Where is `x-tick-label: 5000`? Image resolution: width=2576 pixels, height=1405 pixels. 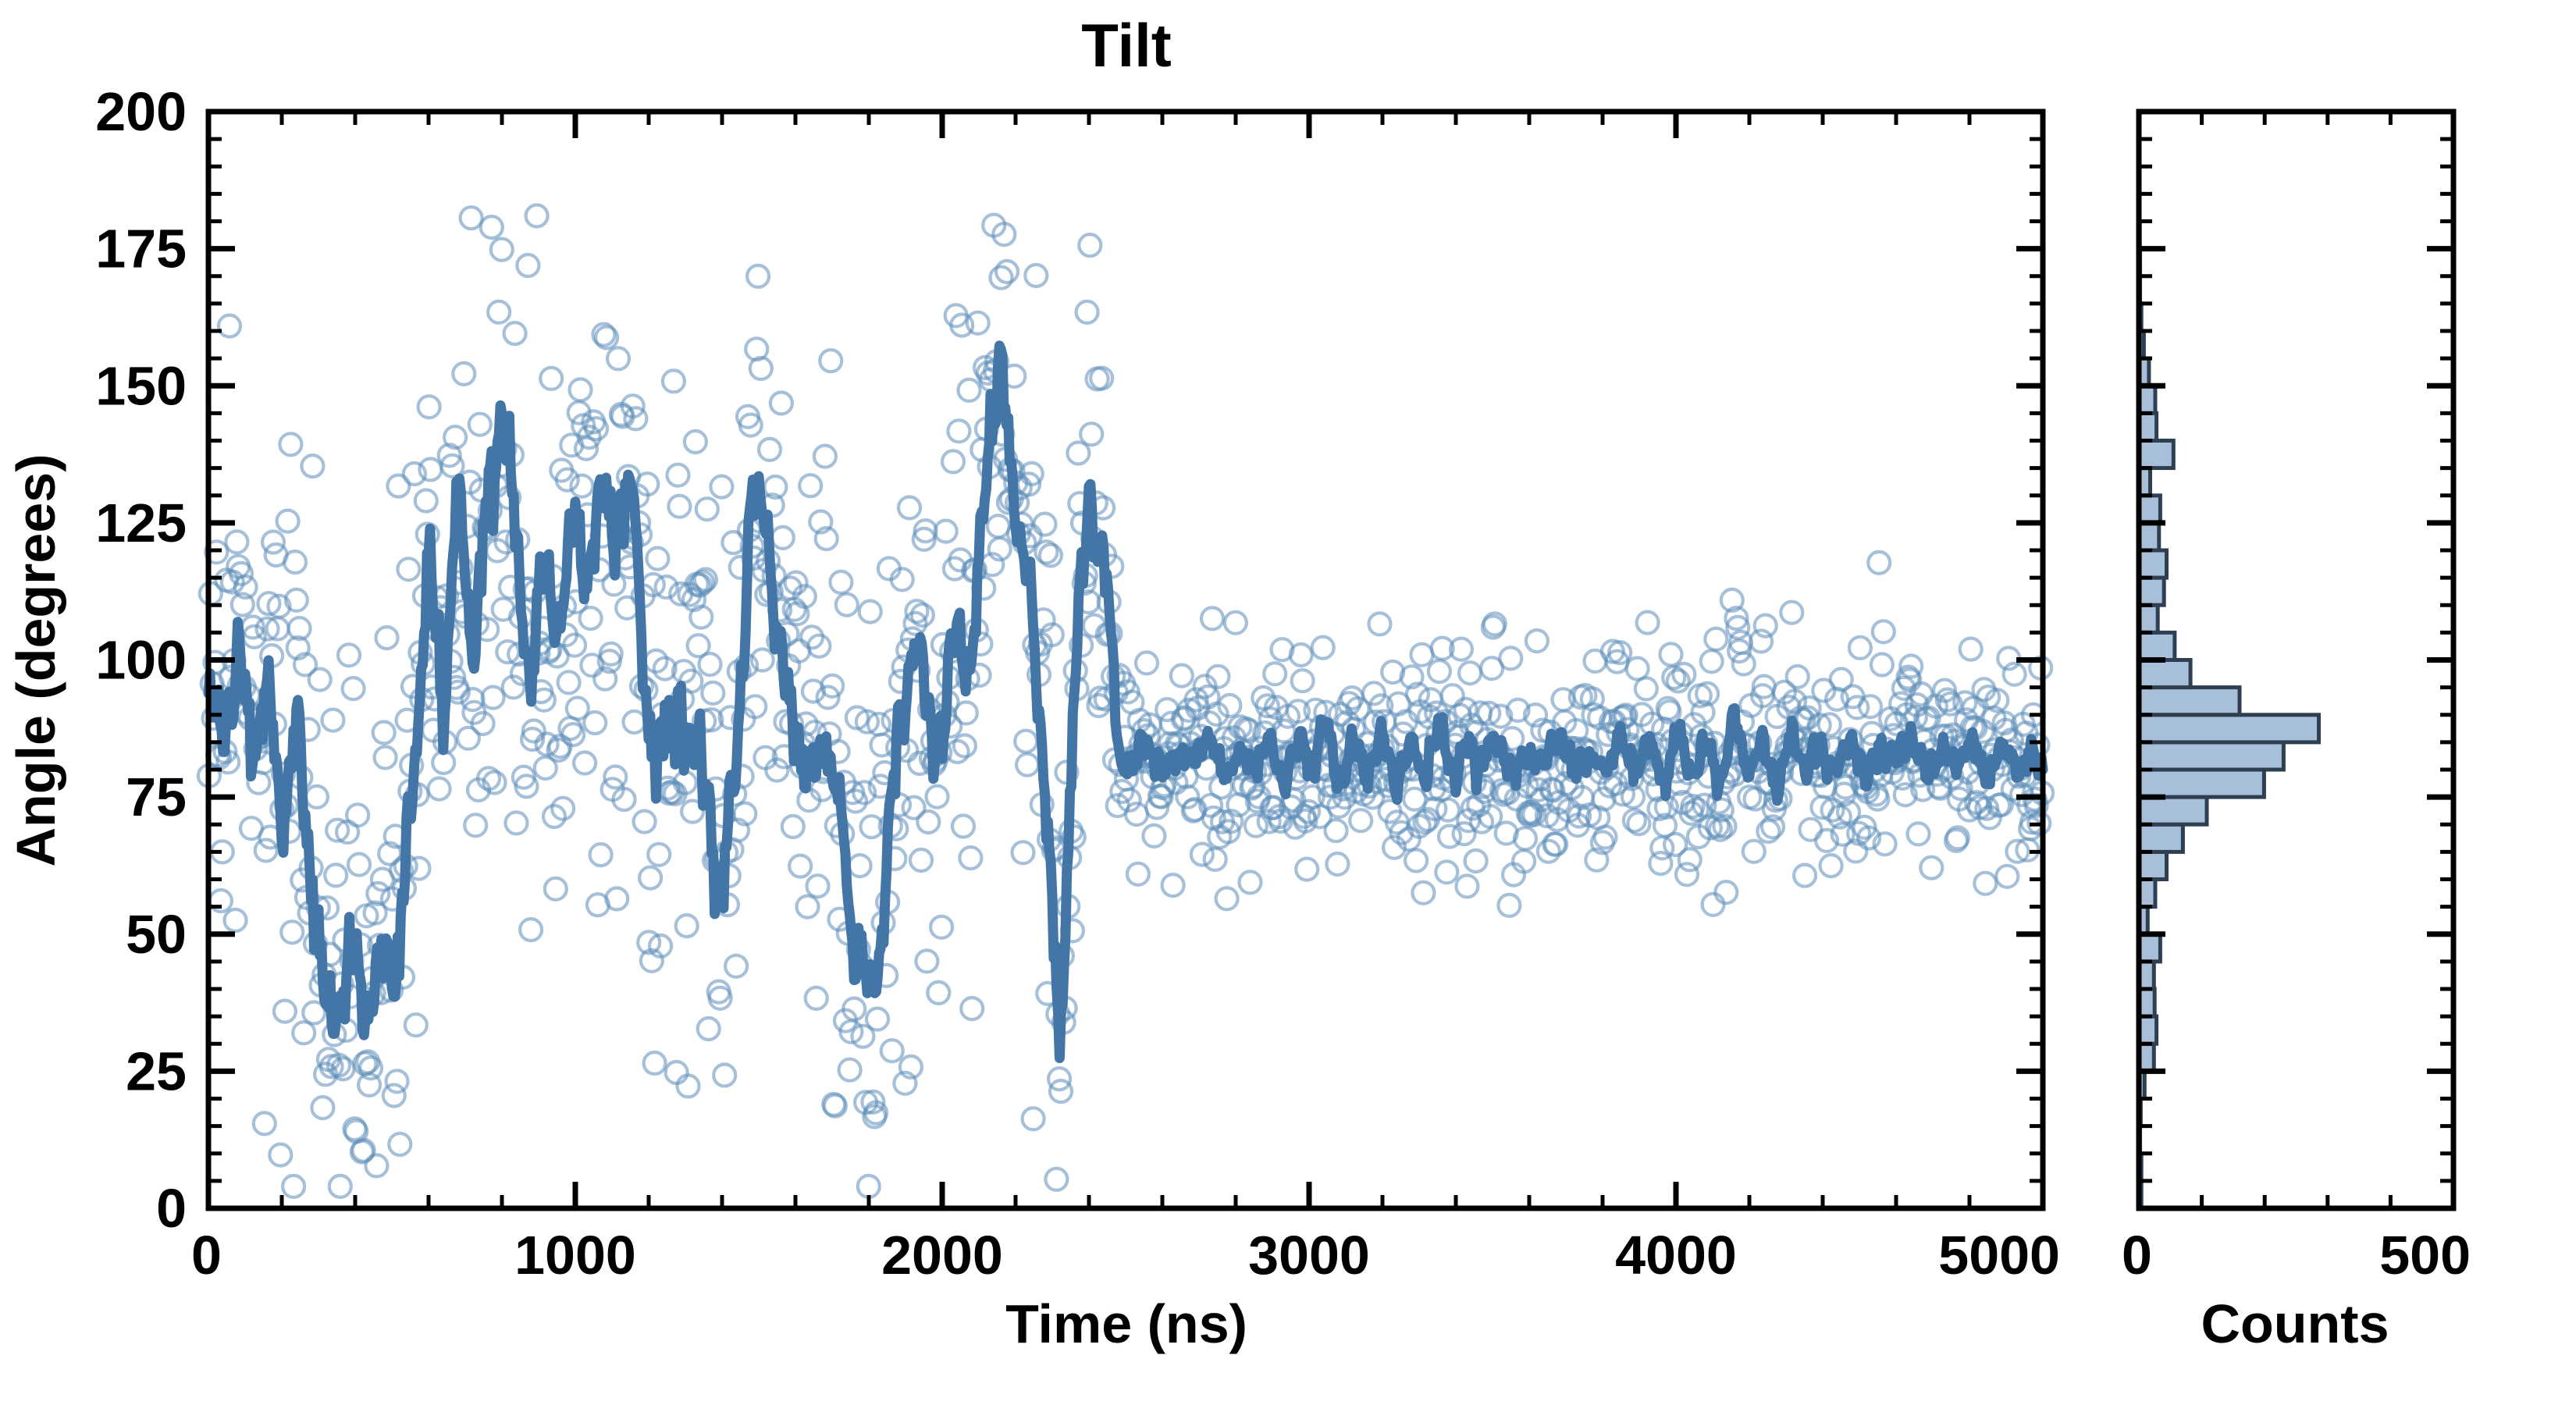
x-tick-label: 5000 is located at coordinates (1999, 1255).